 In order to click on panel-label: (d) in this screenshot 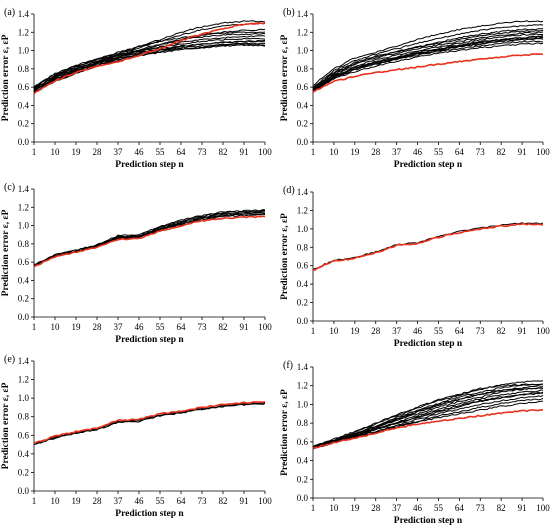, I will do `click(289, 190)`.